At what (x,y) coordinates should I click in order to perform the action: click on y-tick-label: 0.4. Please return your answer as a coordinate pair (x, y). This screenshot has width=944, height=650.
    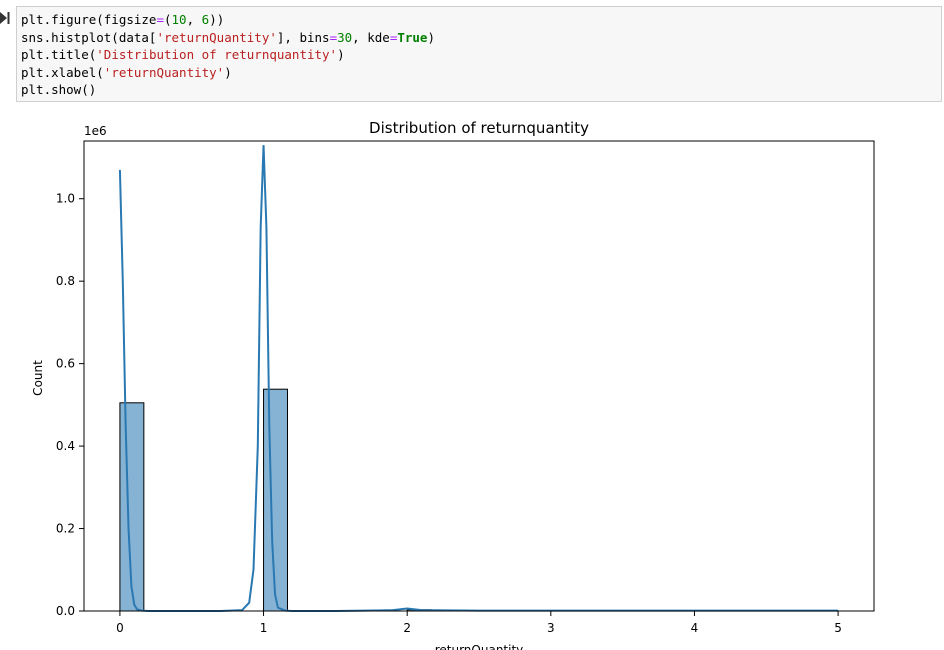
    Looking at the image, I should click on (65, 446).